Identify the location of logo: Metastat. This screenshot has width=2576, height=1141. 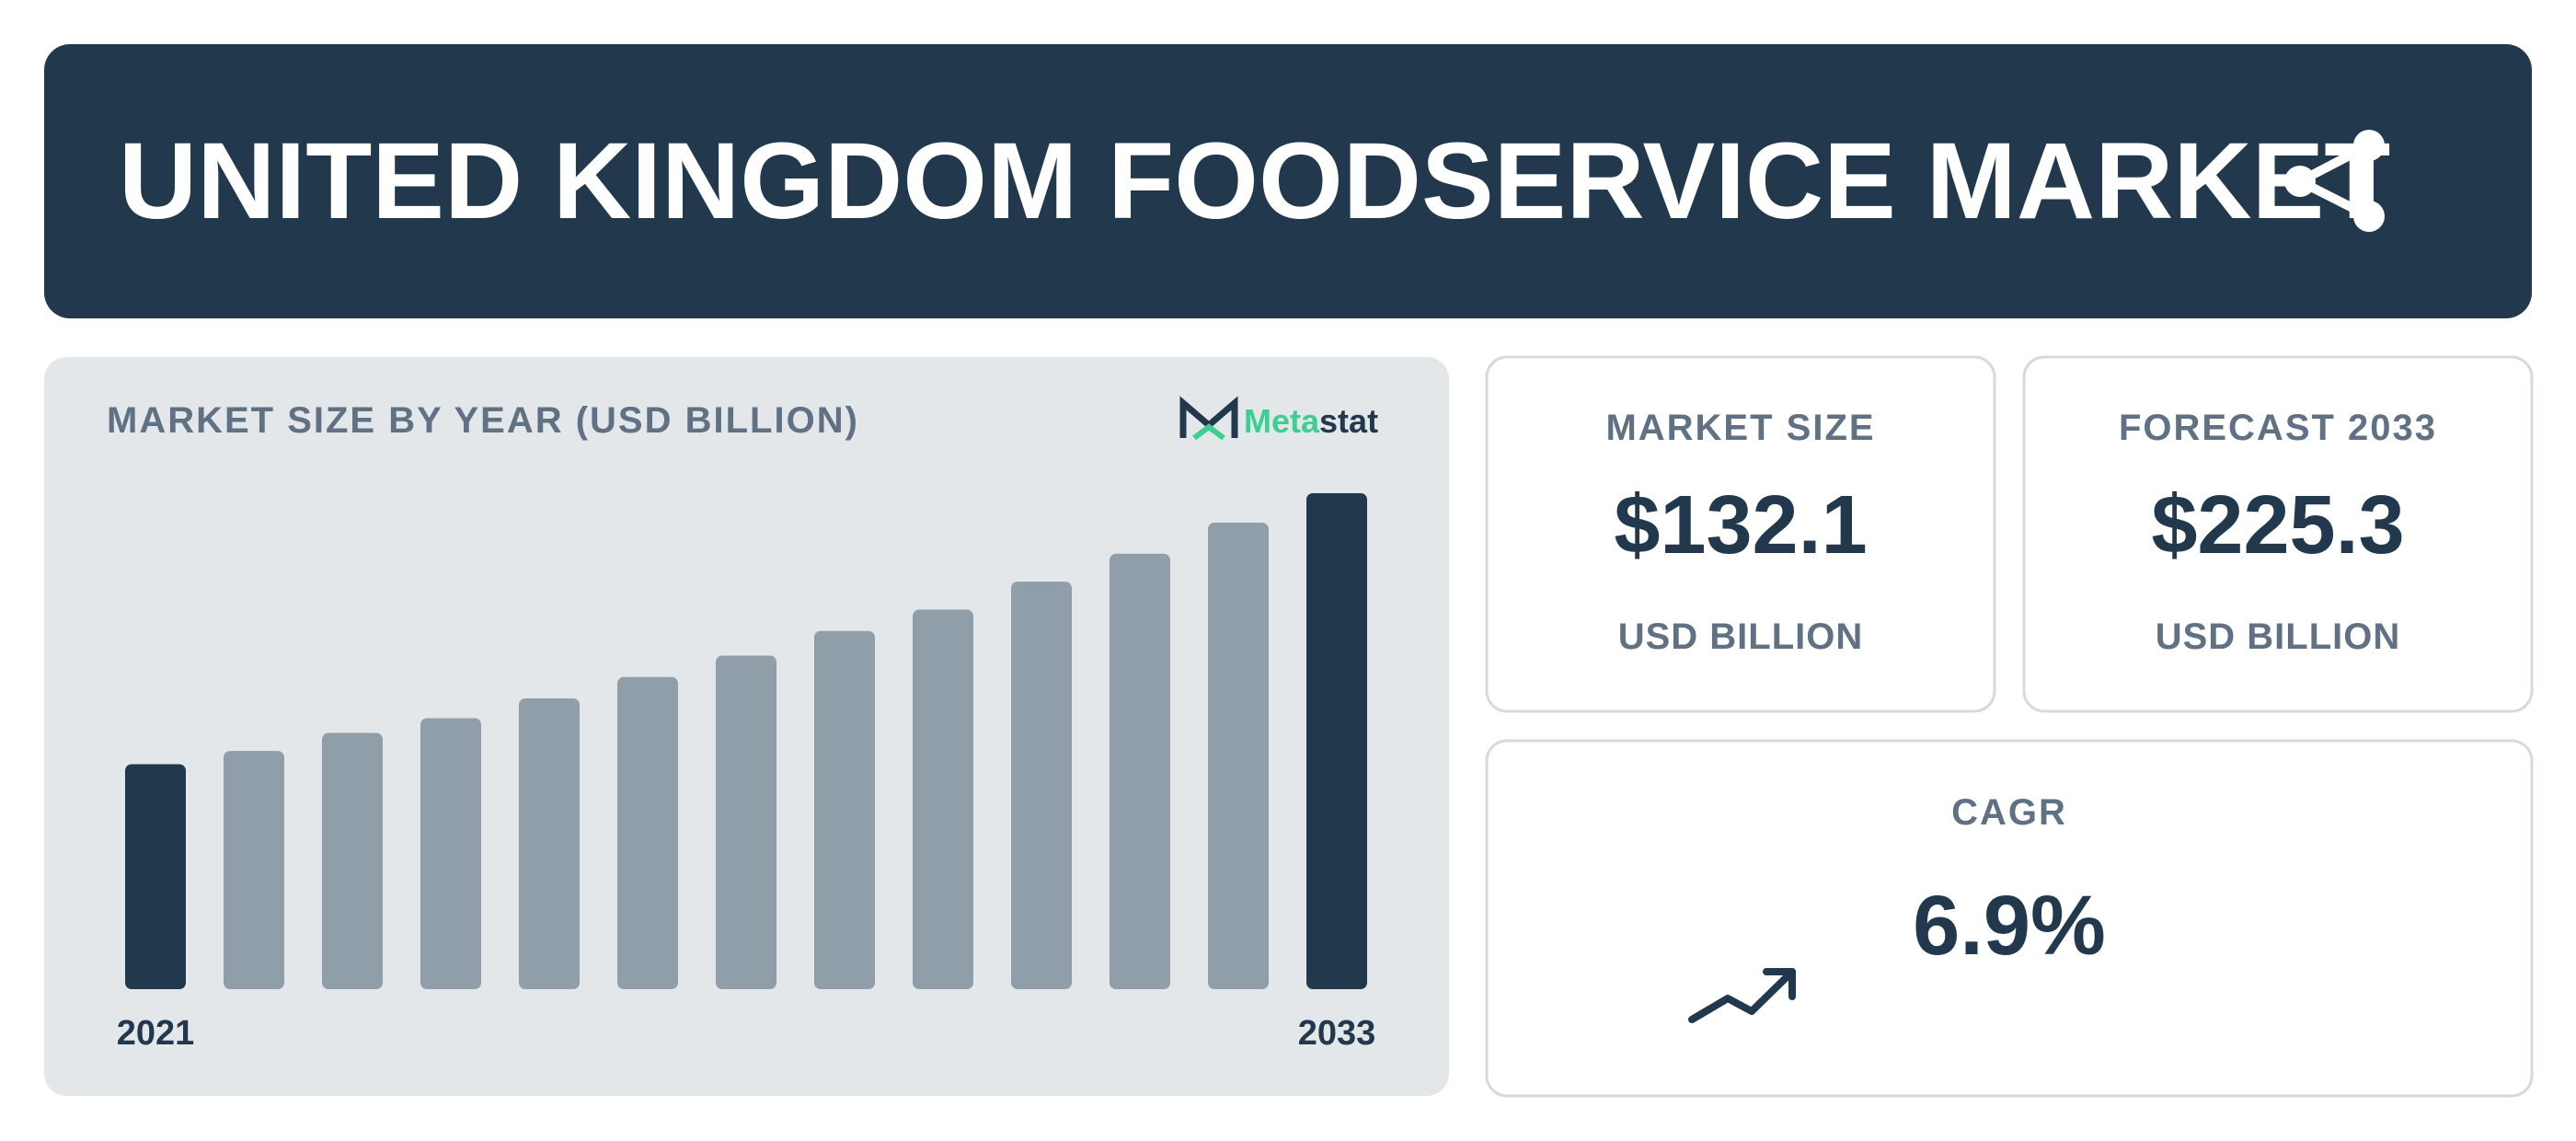
(1278, 419).